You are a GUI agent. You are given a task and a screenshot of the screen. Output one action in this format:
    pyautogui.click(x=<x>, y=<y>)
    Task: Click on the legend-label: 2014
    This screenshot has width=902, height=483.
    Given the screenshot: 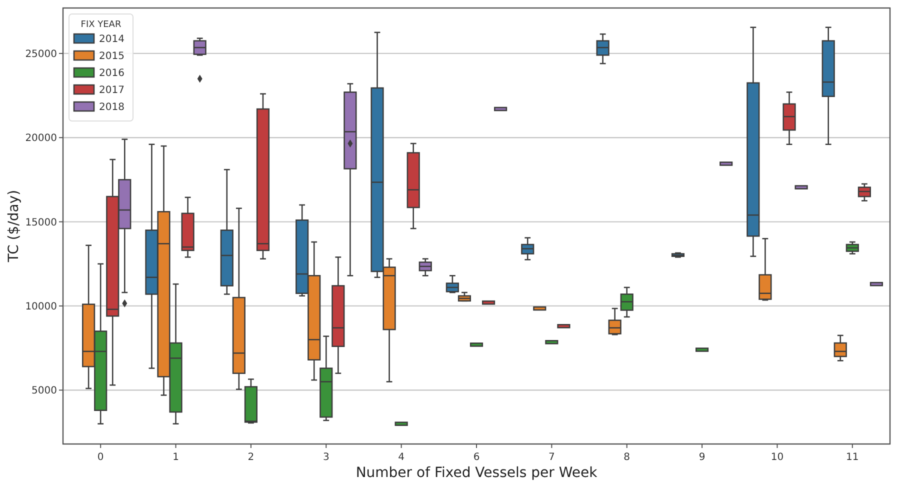 What is the action you would take?
    pyautogui.click(x=111, y=39)
    